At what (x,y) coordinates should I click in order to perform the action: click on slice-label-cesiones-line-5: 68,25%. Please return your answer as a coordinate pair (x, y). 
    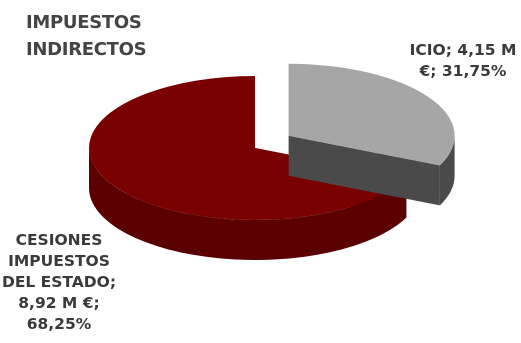
    Looking at the image, I should click on (59, 324).